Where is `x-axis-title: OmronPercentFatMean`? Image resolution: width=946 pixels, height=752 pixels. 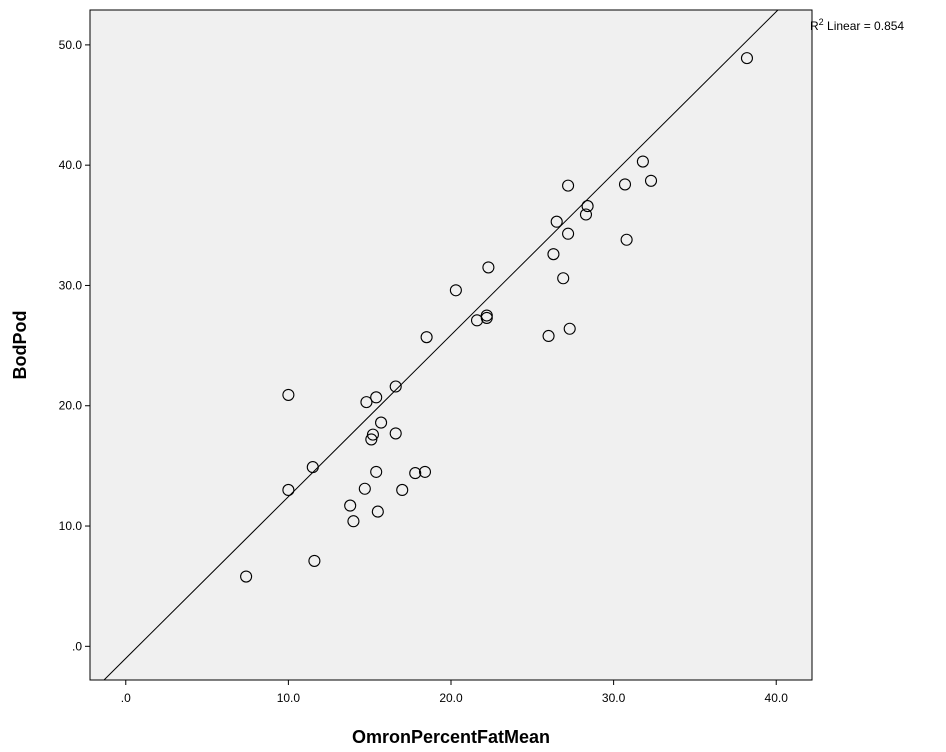 x-axis-title: OmronPercentFatMean is located at coordinates (451, 737).